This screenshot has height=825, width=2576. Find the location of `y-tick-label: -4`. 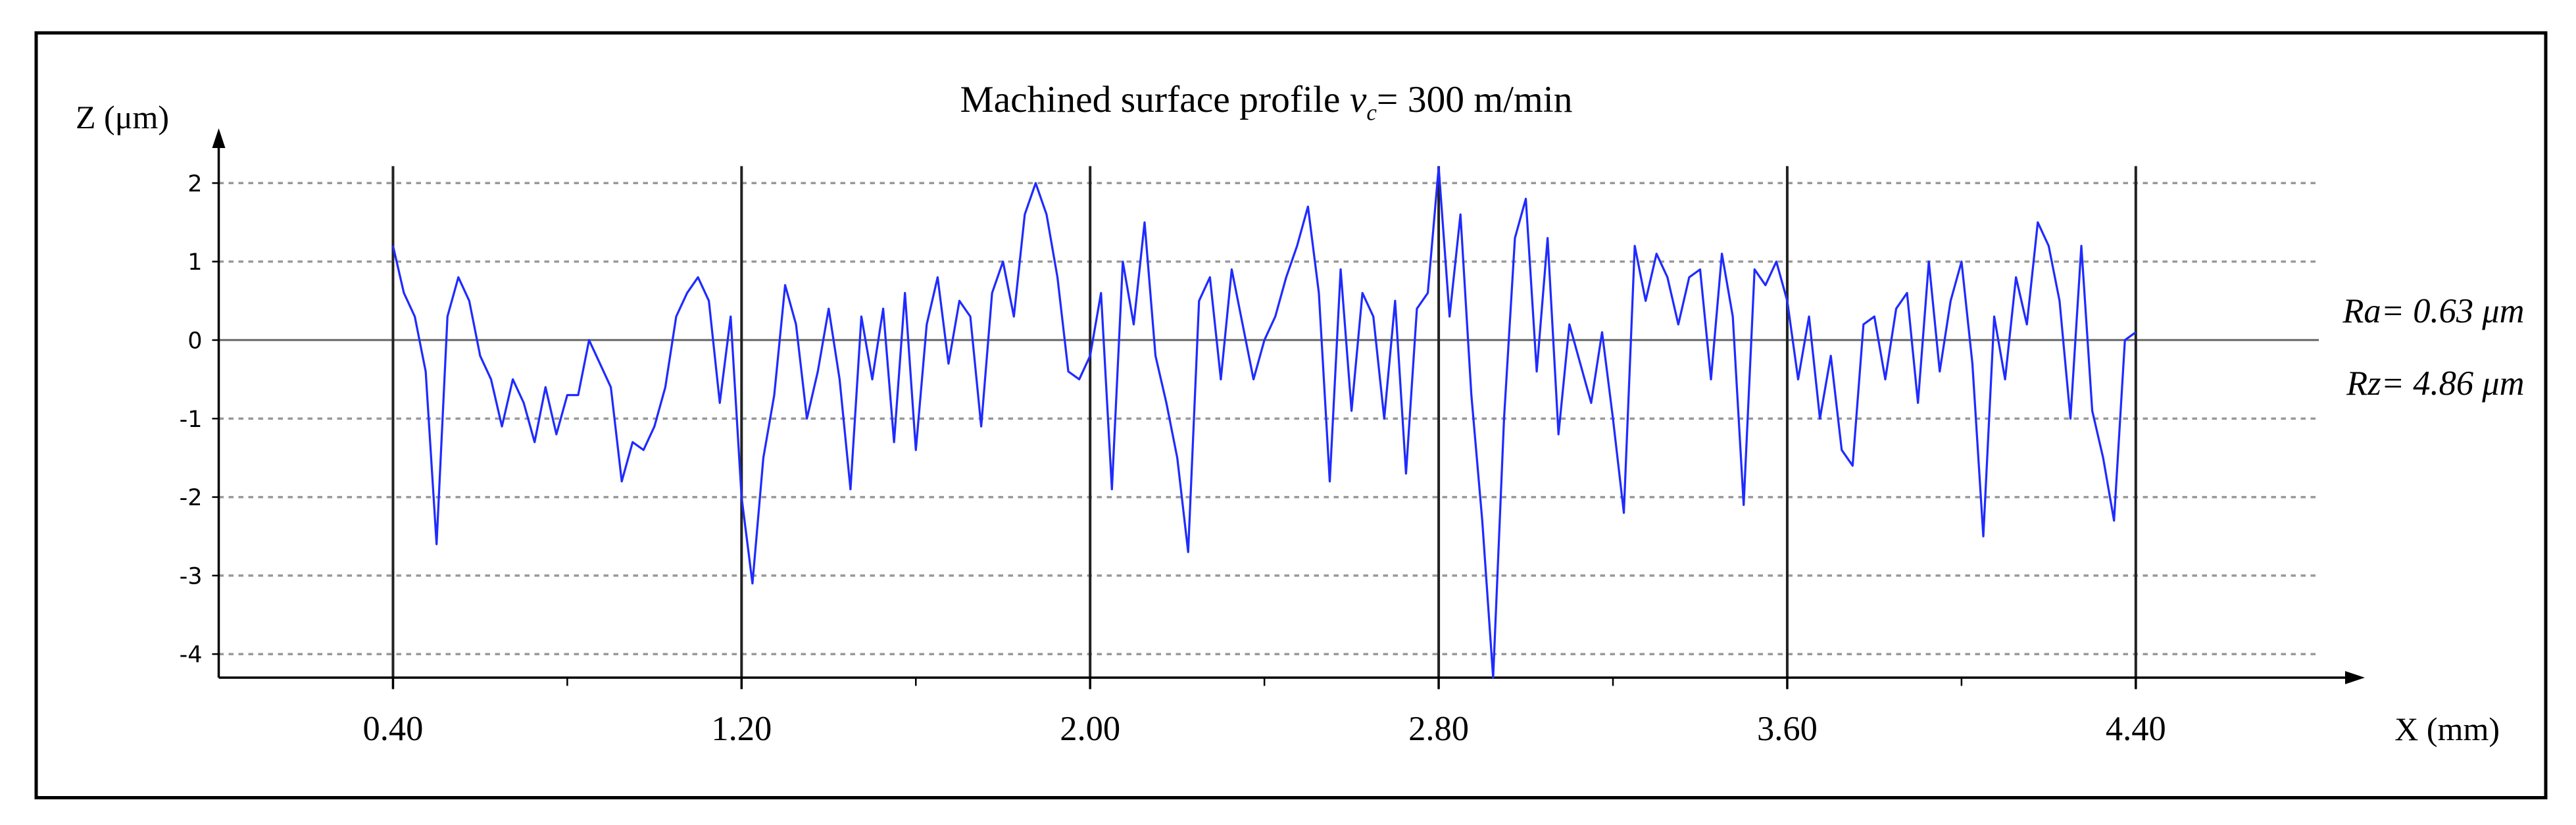

y-tick-label: -4 is located at coordinates (191, 655).